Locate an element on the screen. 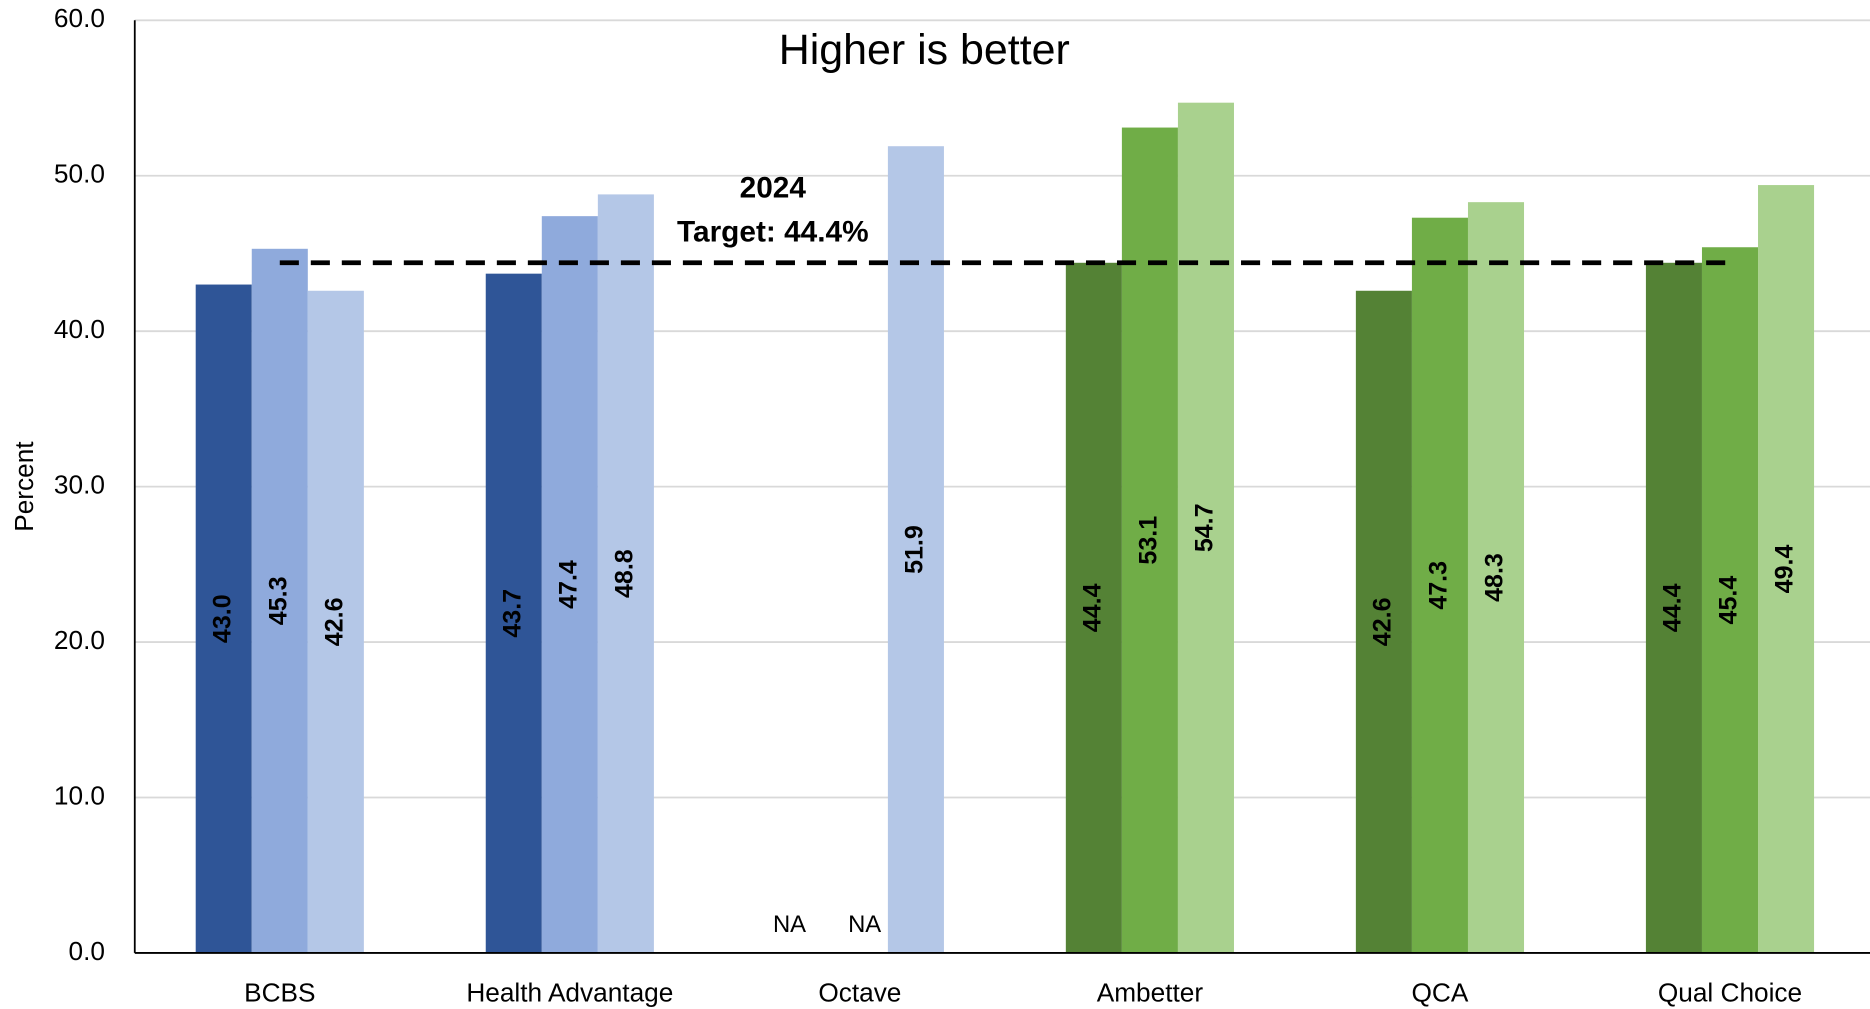 The height and width of the screenshot is (1009, 1870). value-label: 43.0 is located at coordinates (222, 618).